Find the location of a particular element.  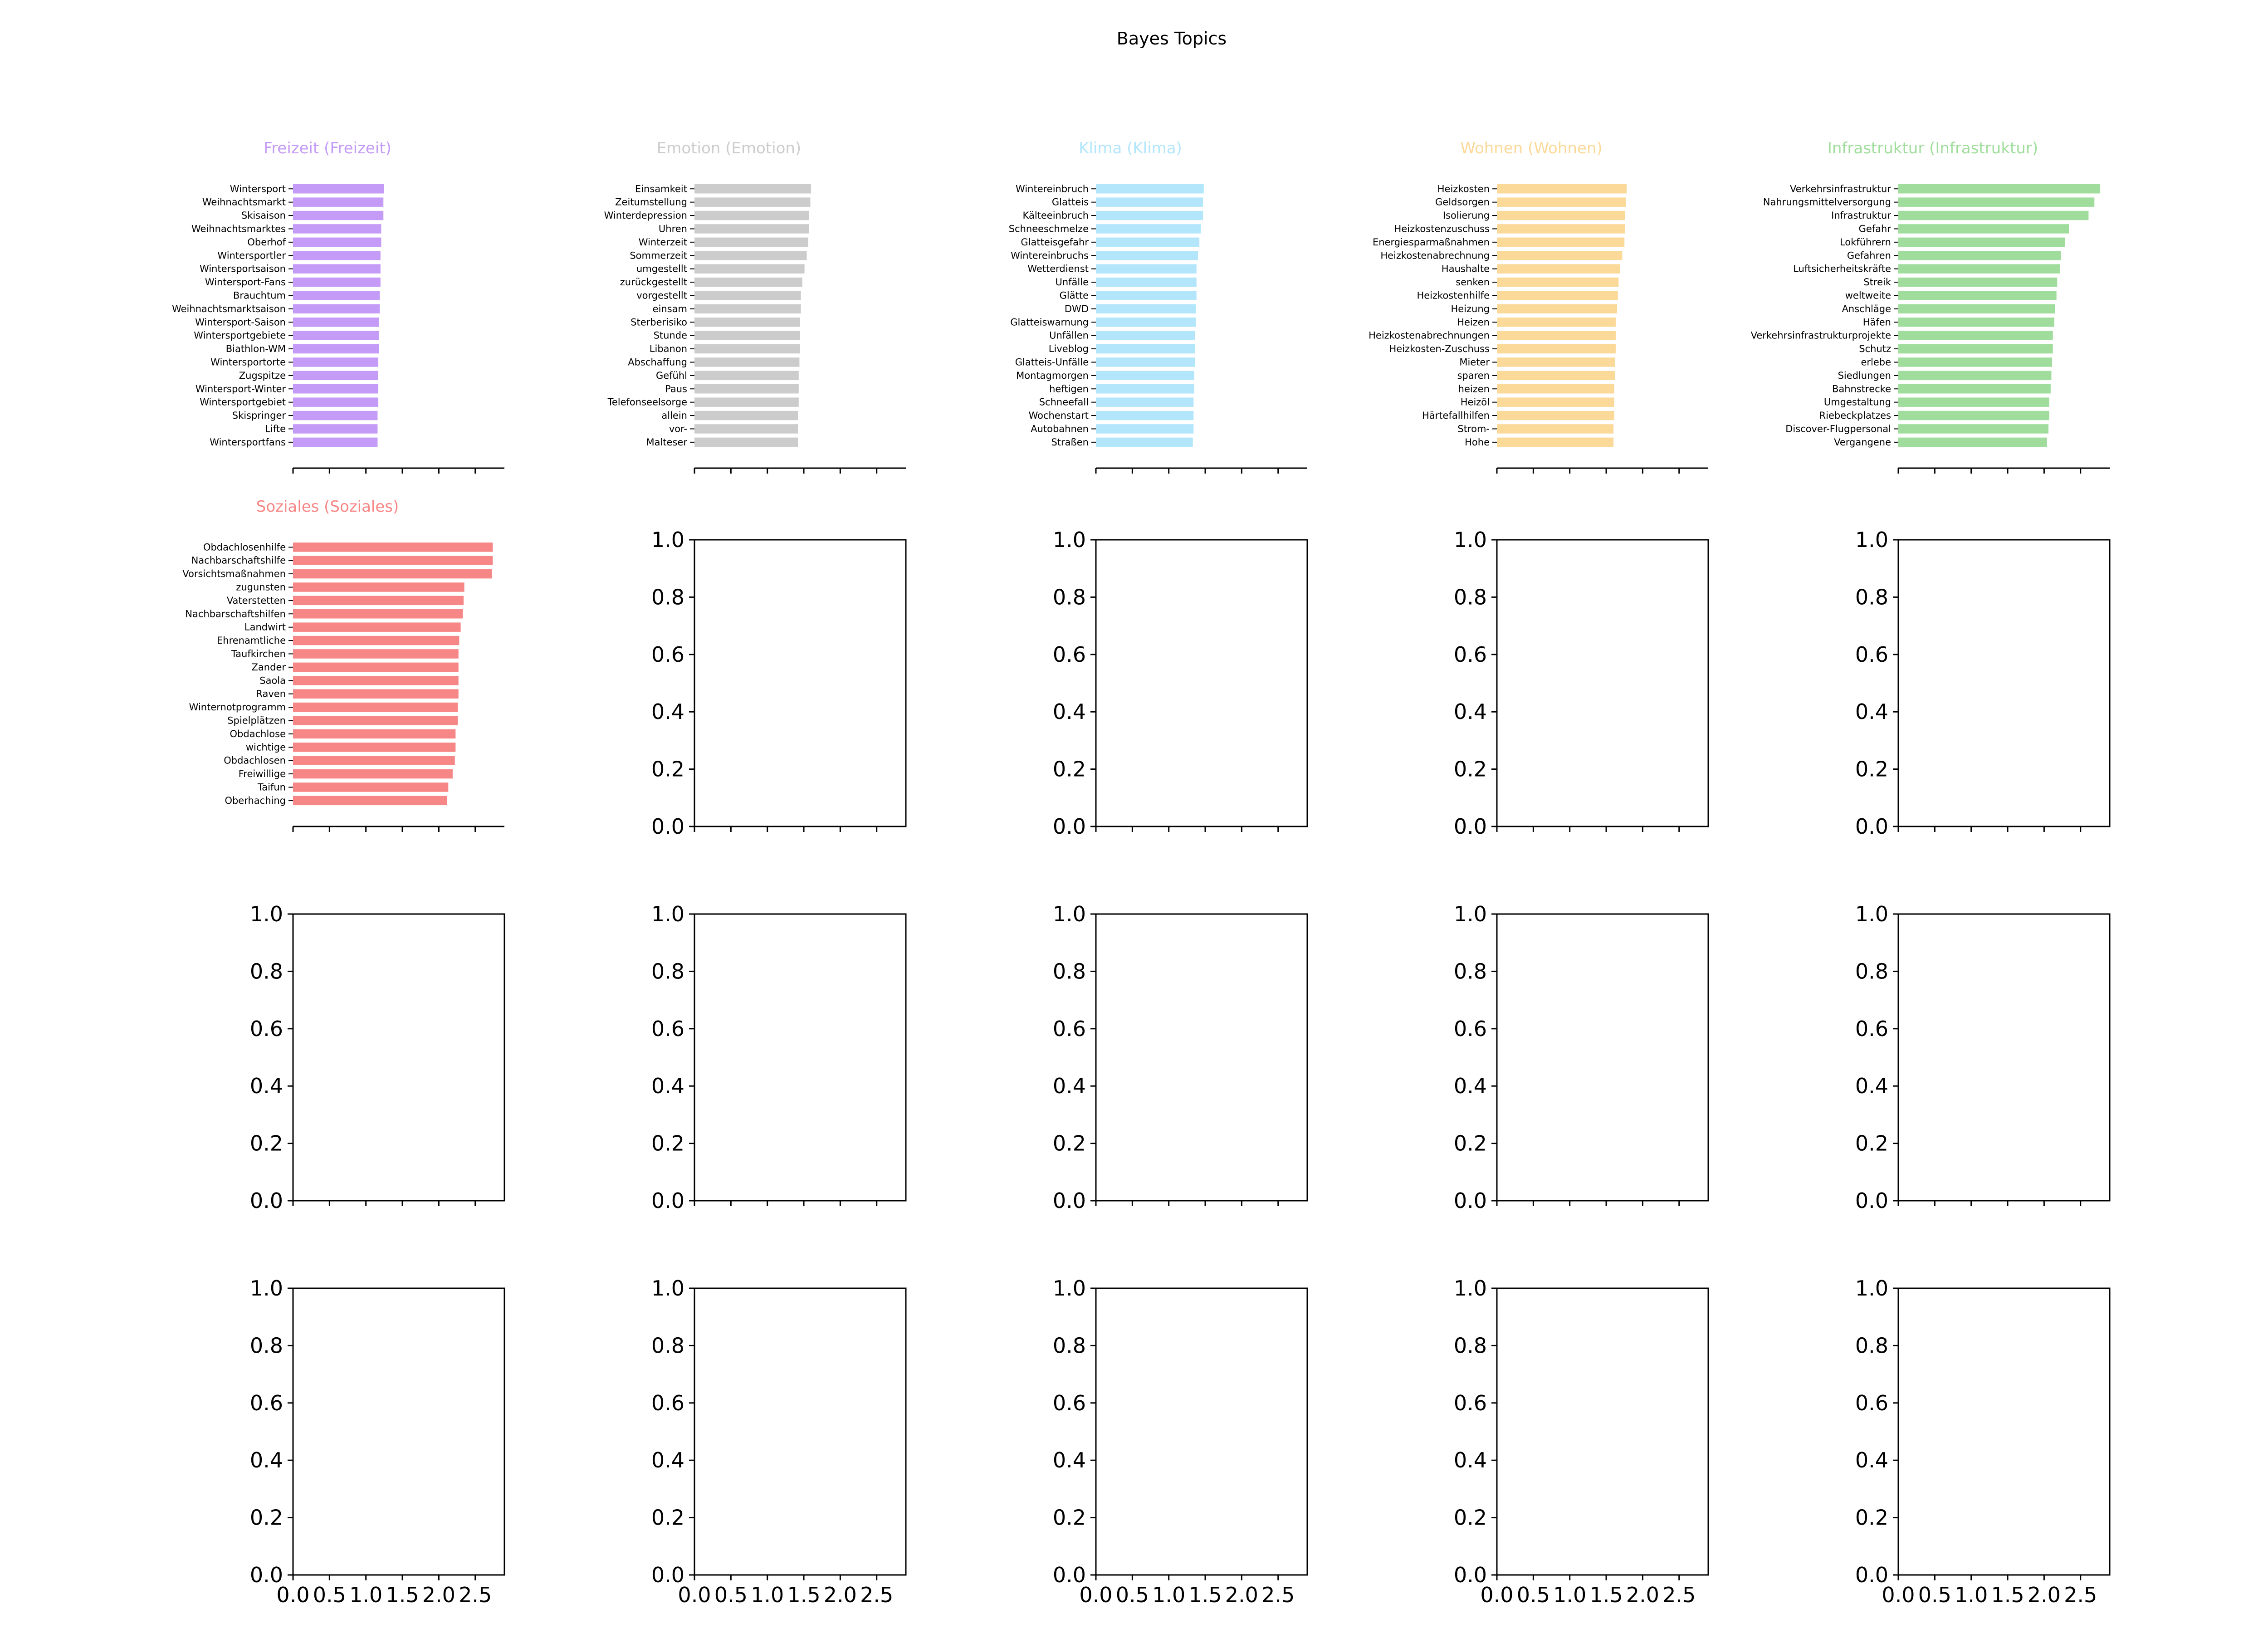

category-label: Isolierung is located at coordinates (1467, 215).